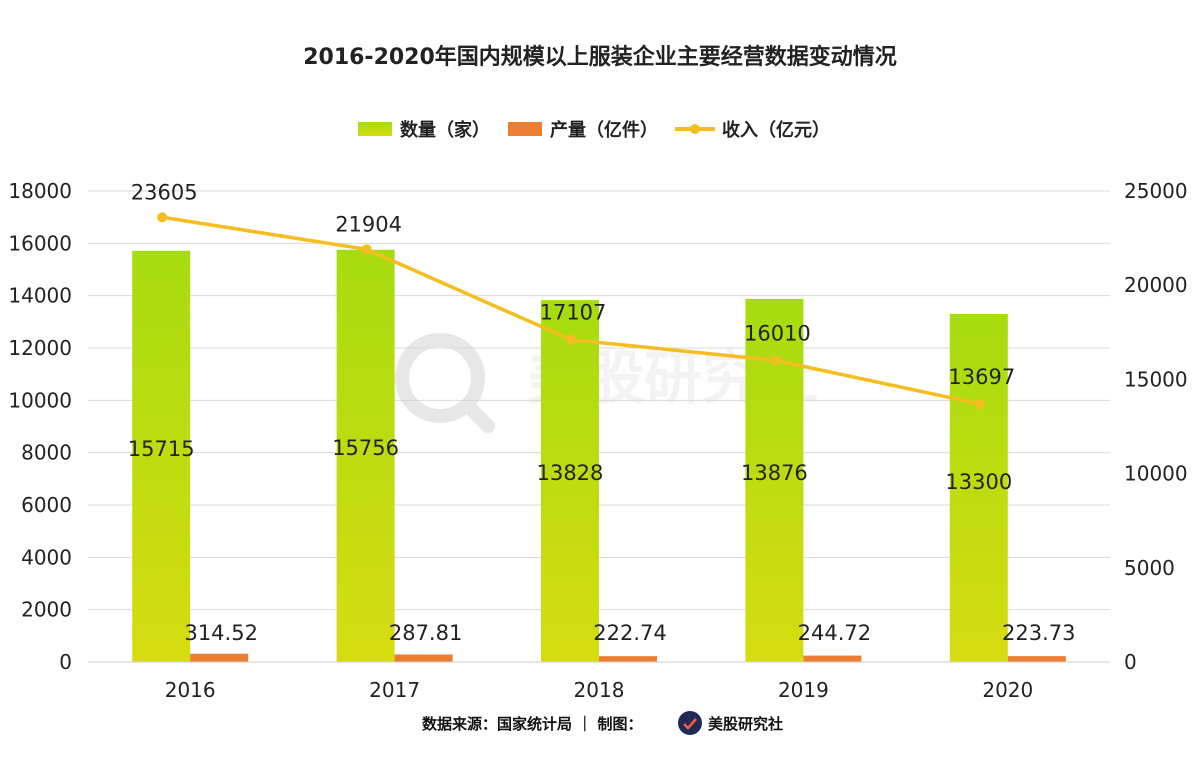 The height and width of the screenshot is (773, 1200). What do you see at coordinates (1149, 568) in the screenshot?
I see `y-right-tick-label: 5000` at bounding box center [1149, 568].